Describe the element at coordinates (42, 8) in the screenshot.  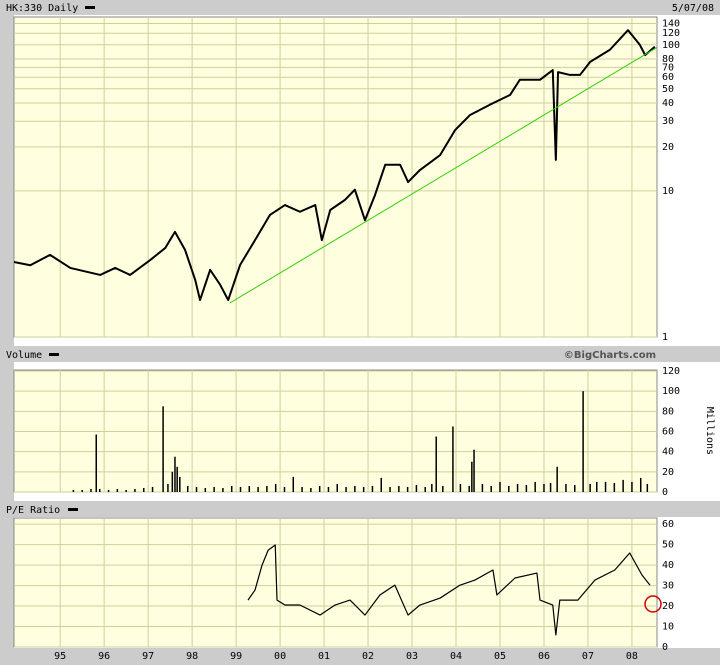
I see `legend-label: HK:330 Daily` at that location.